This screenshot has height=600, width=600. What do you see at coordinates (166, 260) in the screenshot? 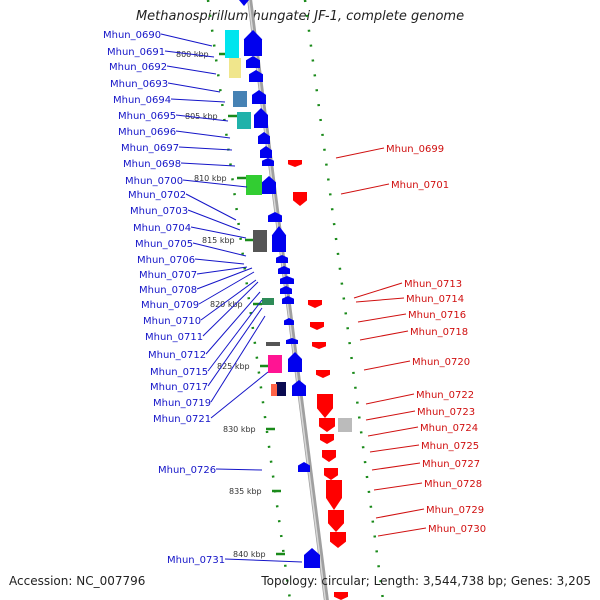
I see `left-gene-label: Mhun_0706` at bounding box center [166, 260].